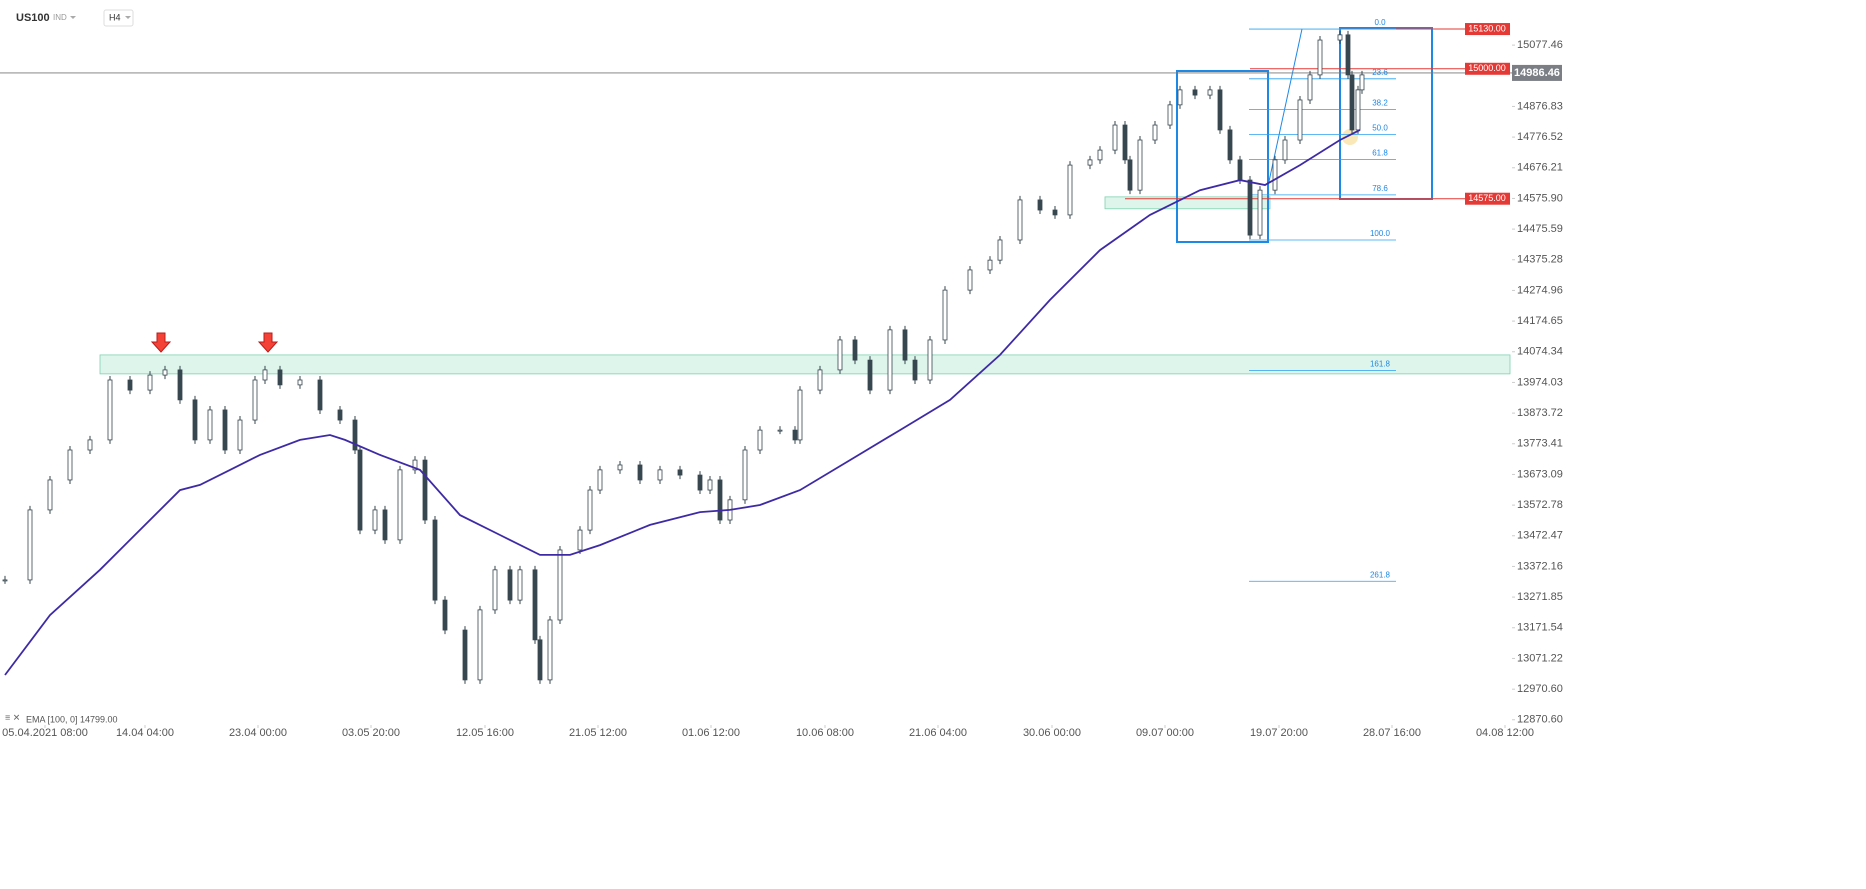  What do you see at coordinates (1279, 733) in the screenshot?
I see `x-tick-label: 19.07 20:00` at bounding box center [1279, 733].